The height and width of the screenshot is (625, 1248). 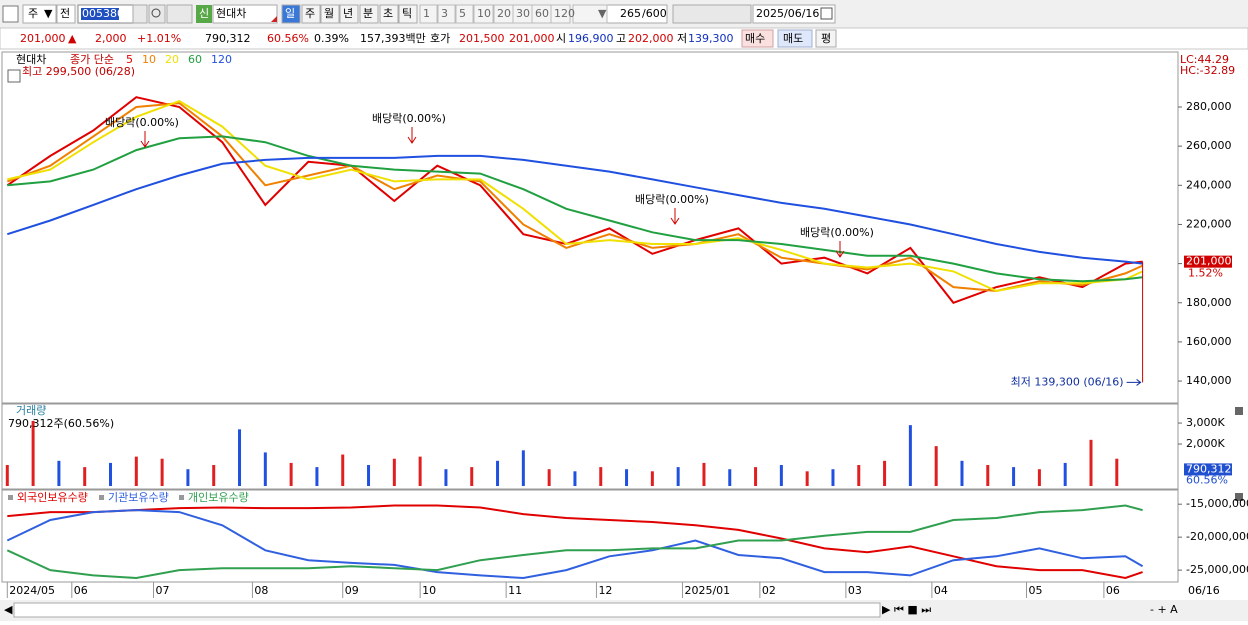 I want to click on x-tick-label: 12, so click(x=605, y=590).